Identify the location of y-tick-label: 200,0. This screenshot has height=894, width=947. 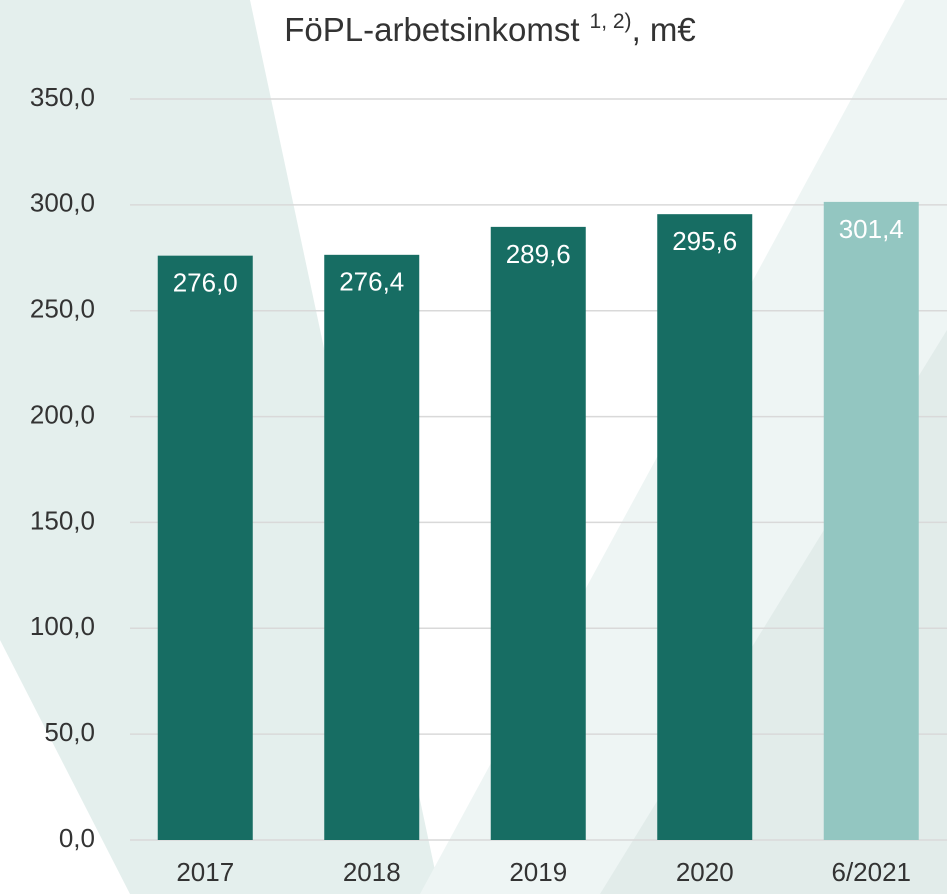
(62, 414).